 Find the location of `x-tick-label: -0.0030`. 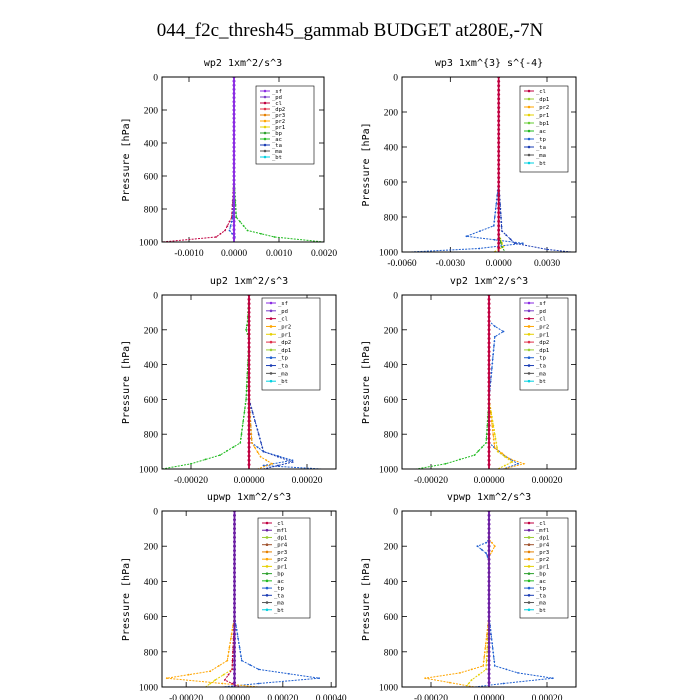

x-tick-label: -0.0030 is located at coordinates (451, 264).